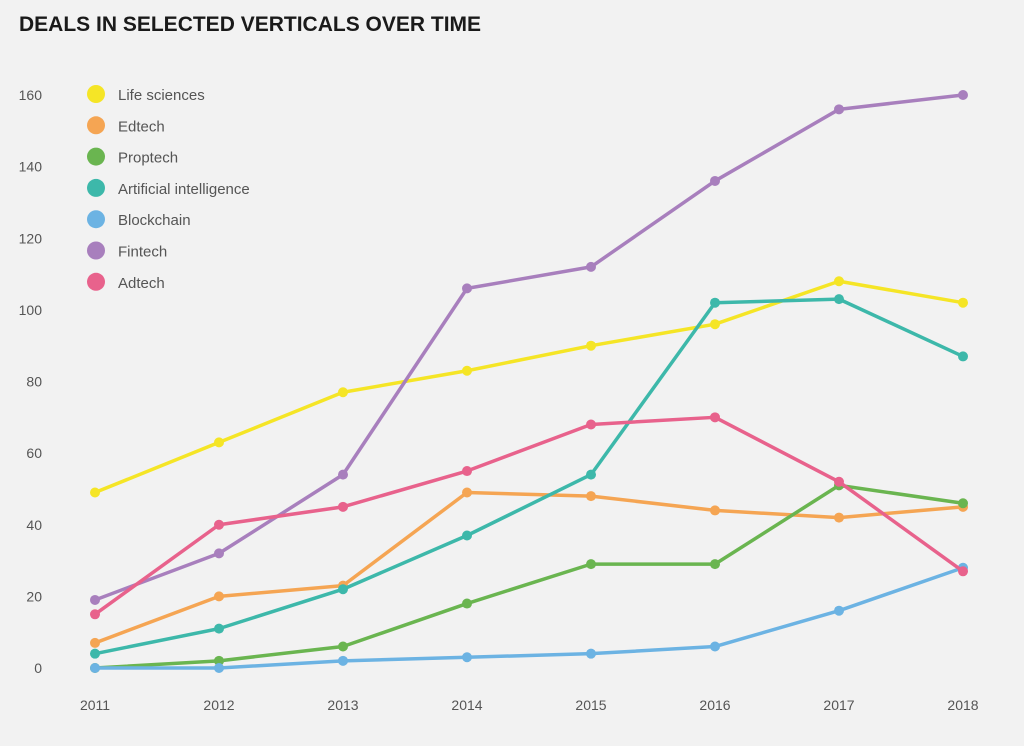 The width and height of the screenshot is (1024, 746). What do you see at coordinates (529, 705) in the screenshot?
I see `x-axis-ticks: 2011 2012 2013 2014 2015 2016 2017 2018` at bounding box center [529, 705].